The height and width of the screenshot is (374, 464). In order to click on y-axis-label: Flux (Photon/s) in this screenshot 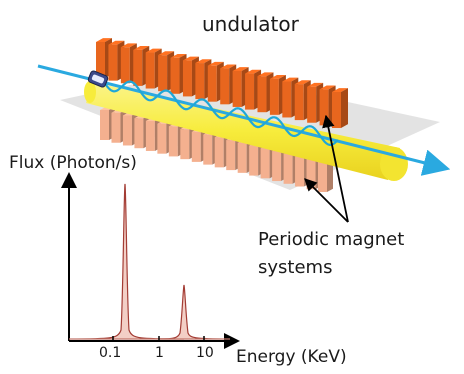, I will do `click(73, 163)`.